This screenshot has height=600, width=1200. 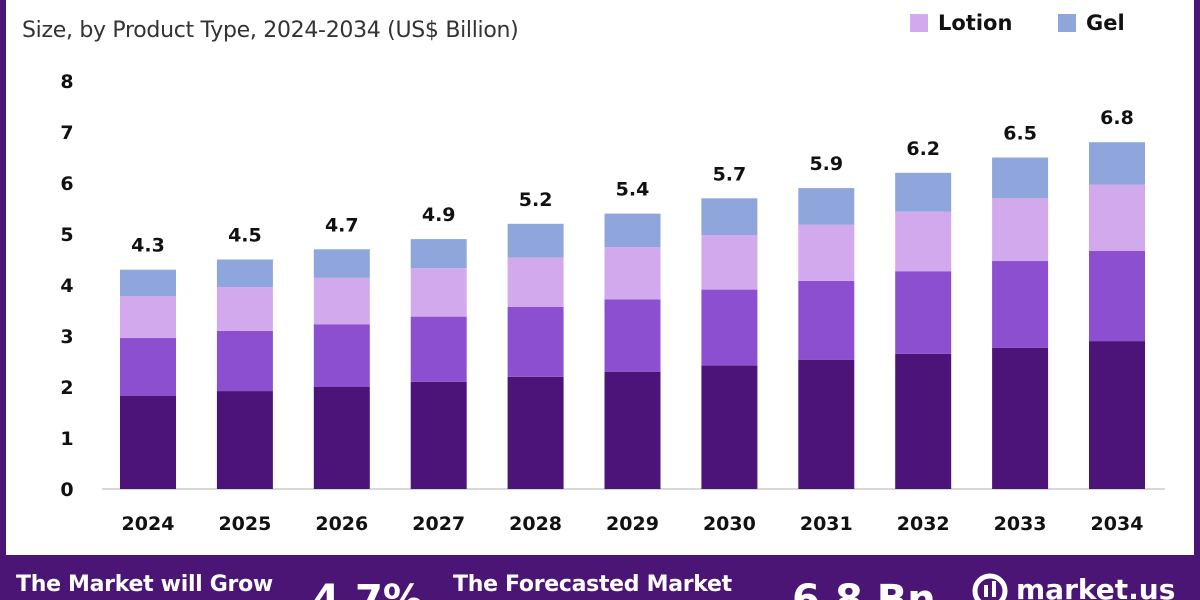 I want to click on banner-grow-text: The Market will Grow, so click(x=144, y=584).